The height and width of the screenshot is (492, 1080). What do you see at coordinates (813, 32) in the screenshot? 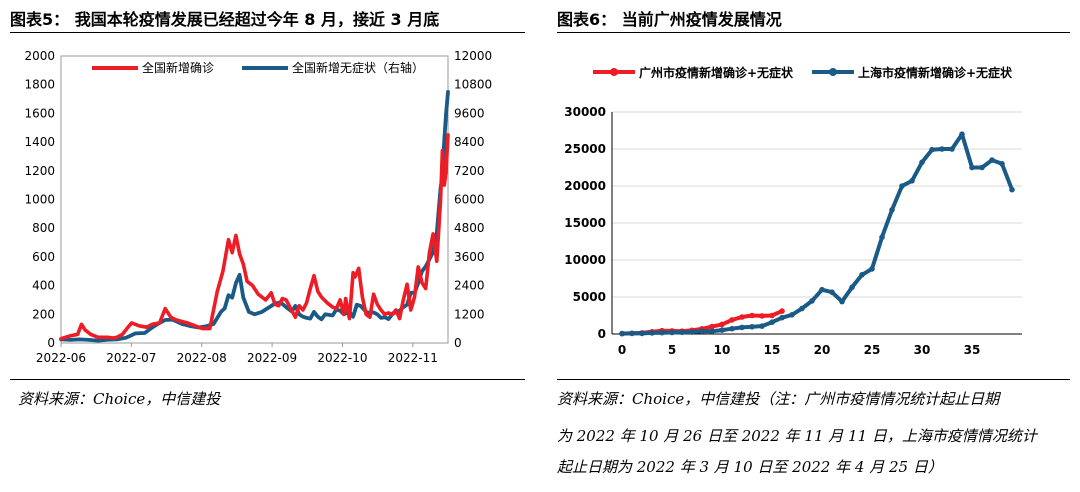
I see `figure6-title-rule` at bounding box center [813, 32].